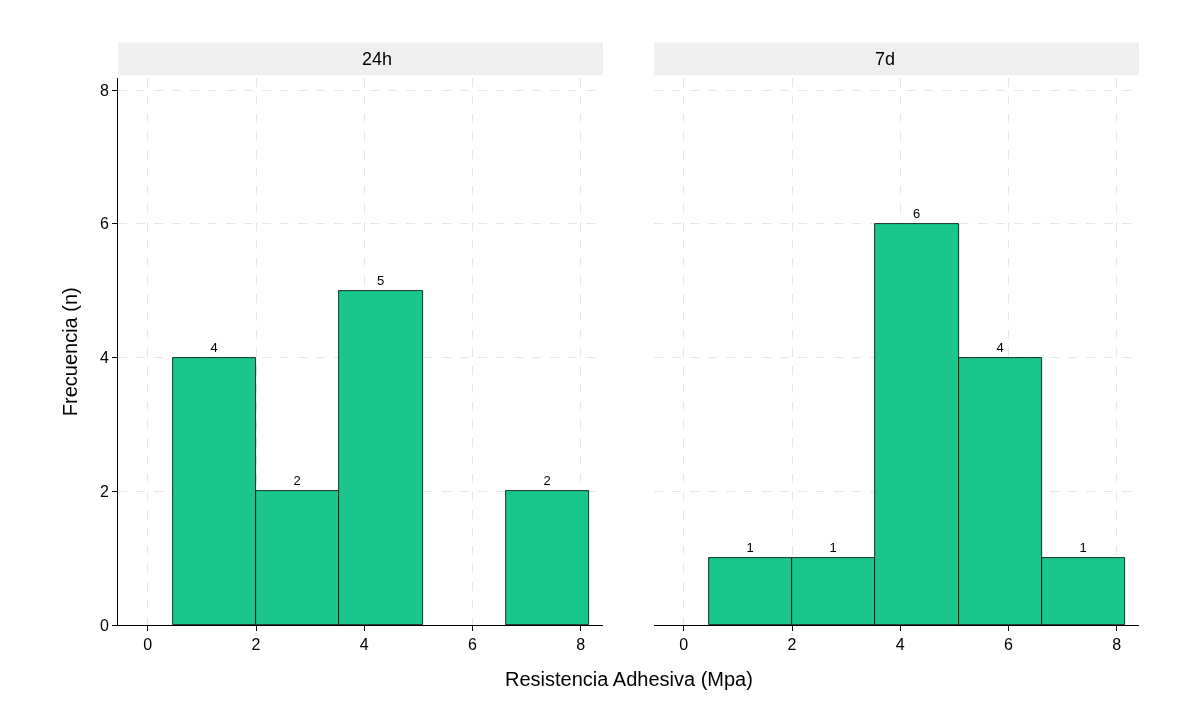 The image size is (1177, 713). Describe the element at coordinates (104, 625) in the screenshot. I see `y-tick-label: 0` at that location.